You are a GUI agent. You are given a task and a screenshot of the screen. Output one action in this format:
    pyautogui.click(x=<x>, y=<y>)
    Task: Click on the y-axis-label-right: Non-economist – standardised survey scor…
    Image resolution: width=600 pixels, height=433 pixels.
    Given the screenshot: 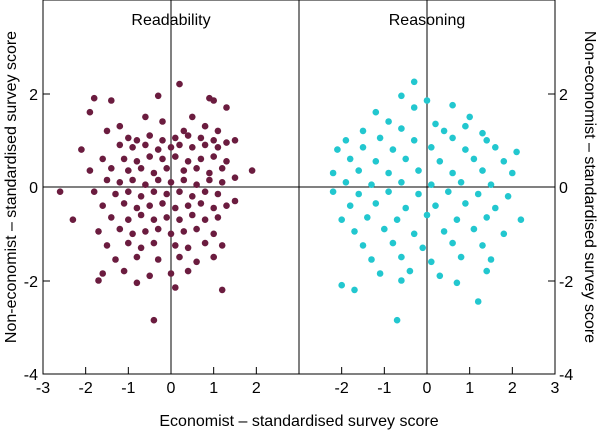 What is the action you would take?
    pyautogui.click(x=589, y=187)
    